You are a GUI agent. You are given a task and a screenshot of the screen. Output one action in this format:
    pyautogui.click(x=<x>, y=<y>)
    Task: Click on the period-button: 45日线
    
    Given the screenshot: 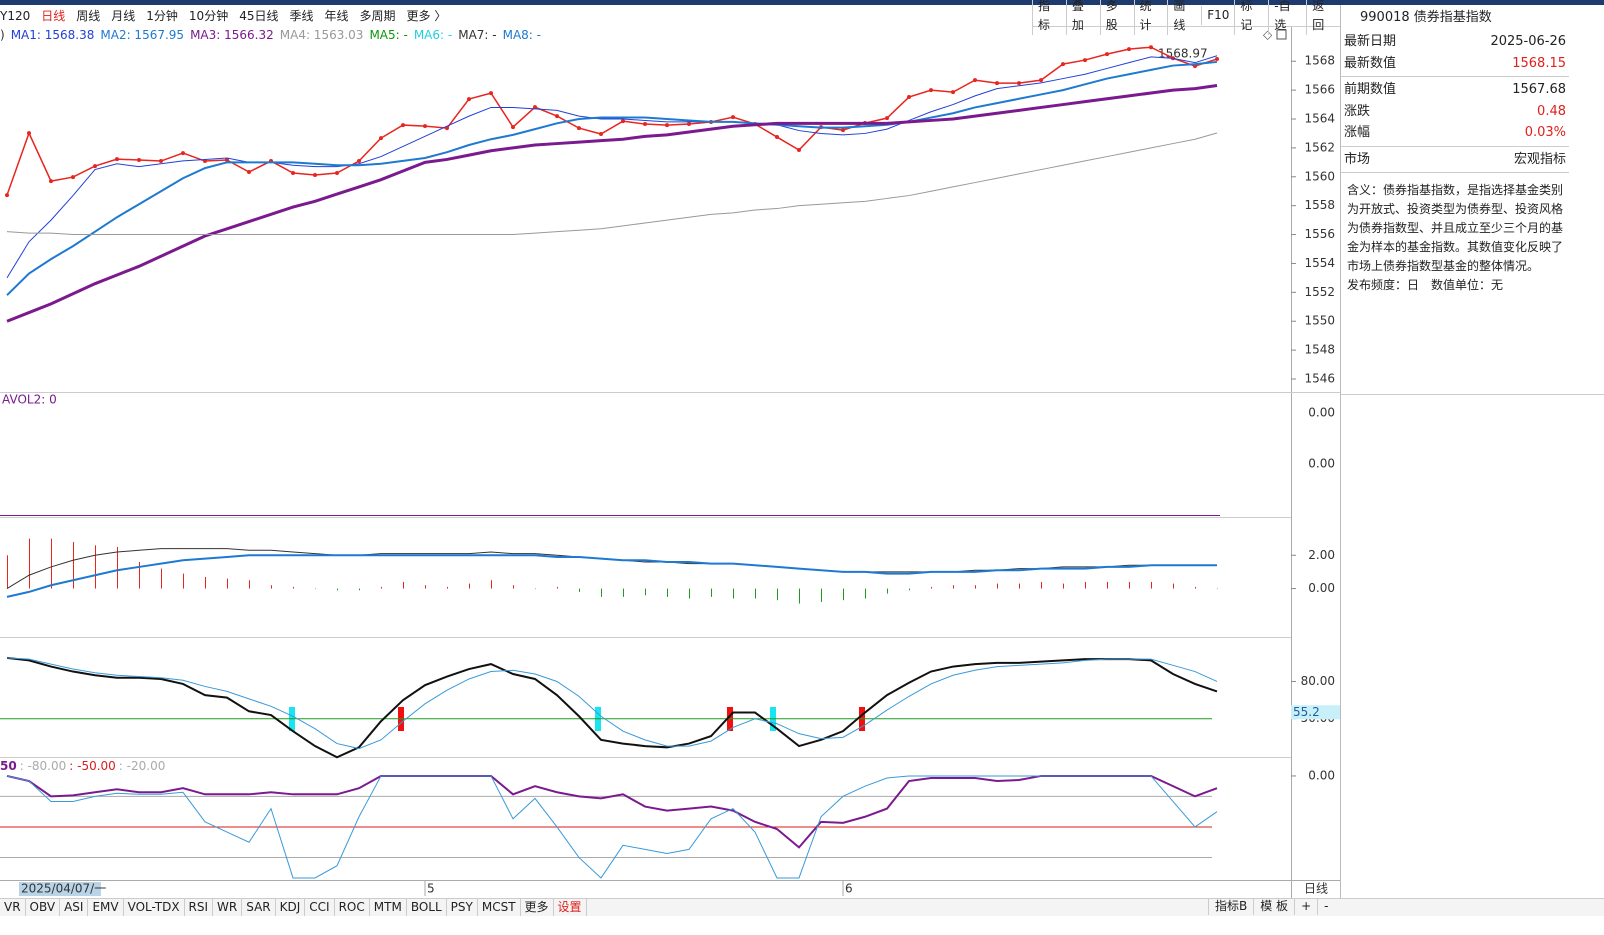 What is the action you would take?
    pyautogui.click(x=259, y=16)
    